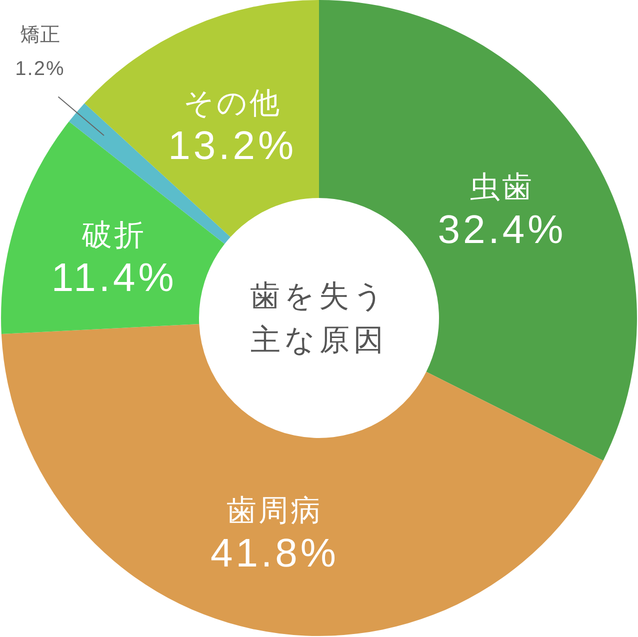 The image size is (638, 637). What do you see at coordinates (319, 318) in the screenshot?
I see `title: 歯を失う主な原因` at bounding box center [319, 318].